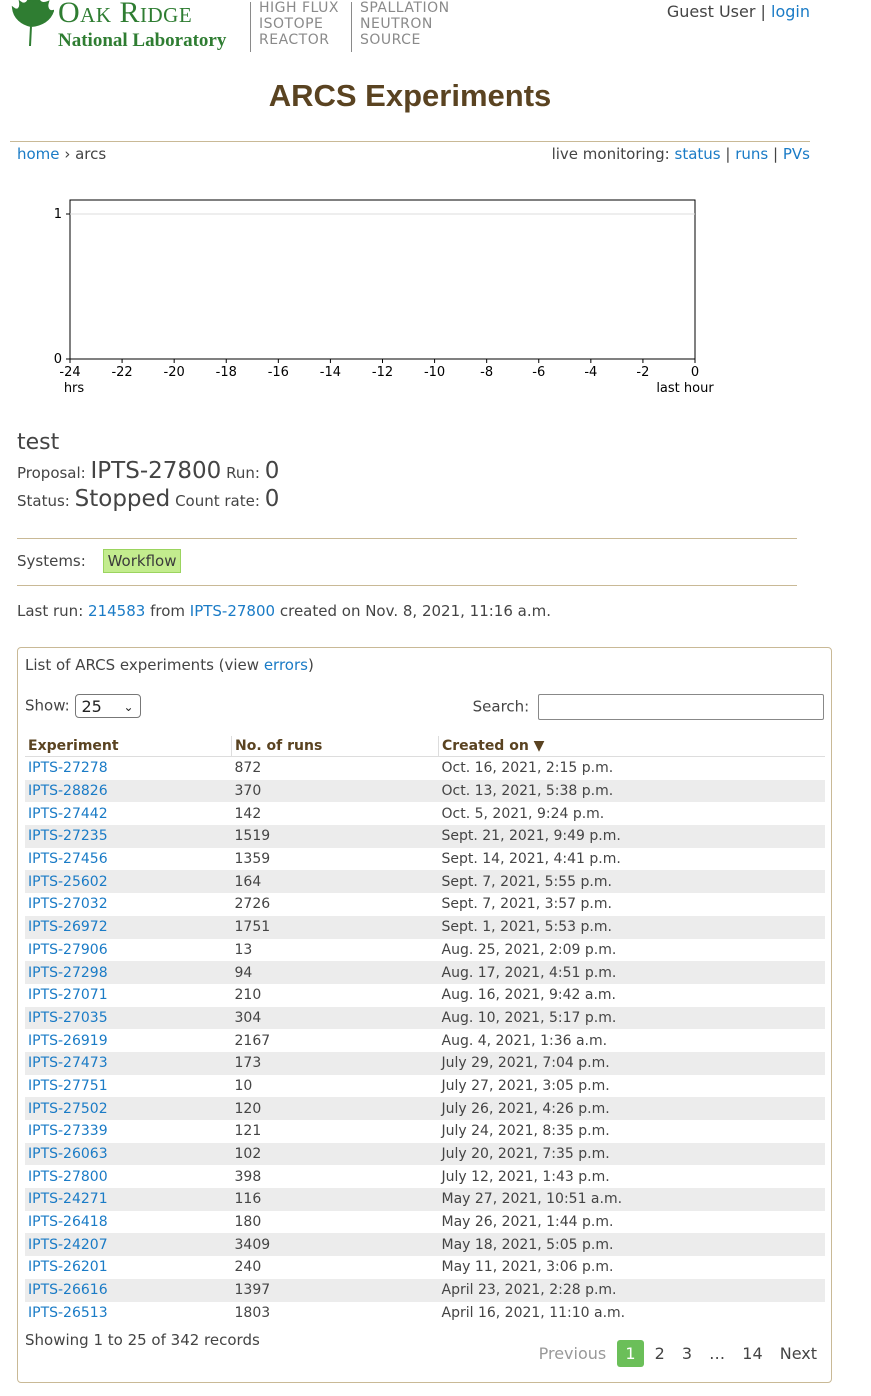 This screenshot has width=871, height=1396. What do you see at coordinates (68, 1154) in the screenshot?
I see `experiment-link: IPTS-26063` at bounding box center [68, 1154].